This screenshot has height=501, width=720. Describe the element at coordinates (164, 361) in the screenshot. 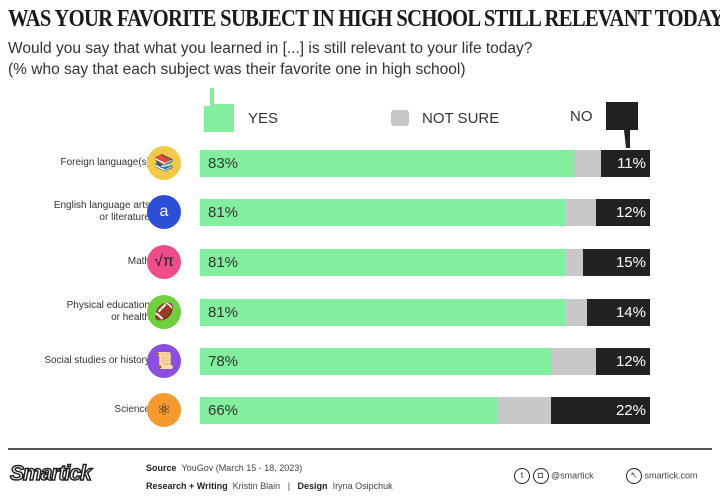

I see `history-icon: 📜` at that location.